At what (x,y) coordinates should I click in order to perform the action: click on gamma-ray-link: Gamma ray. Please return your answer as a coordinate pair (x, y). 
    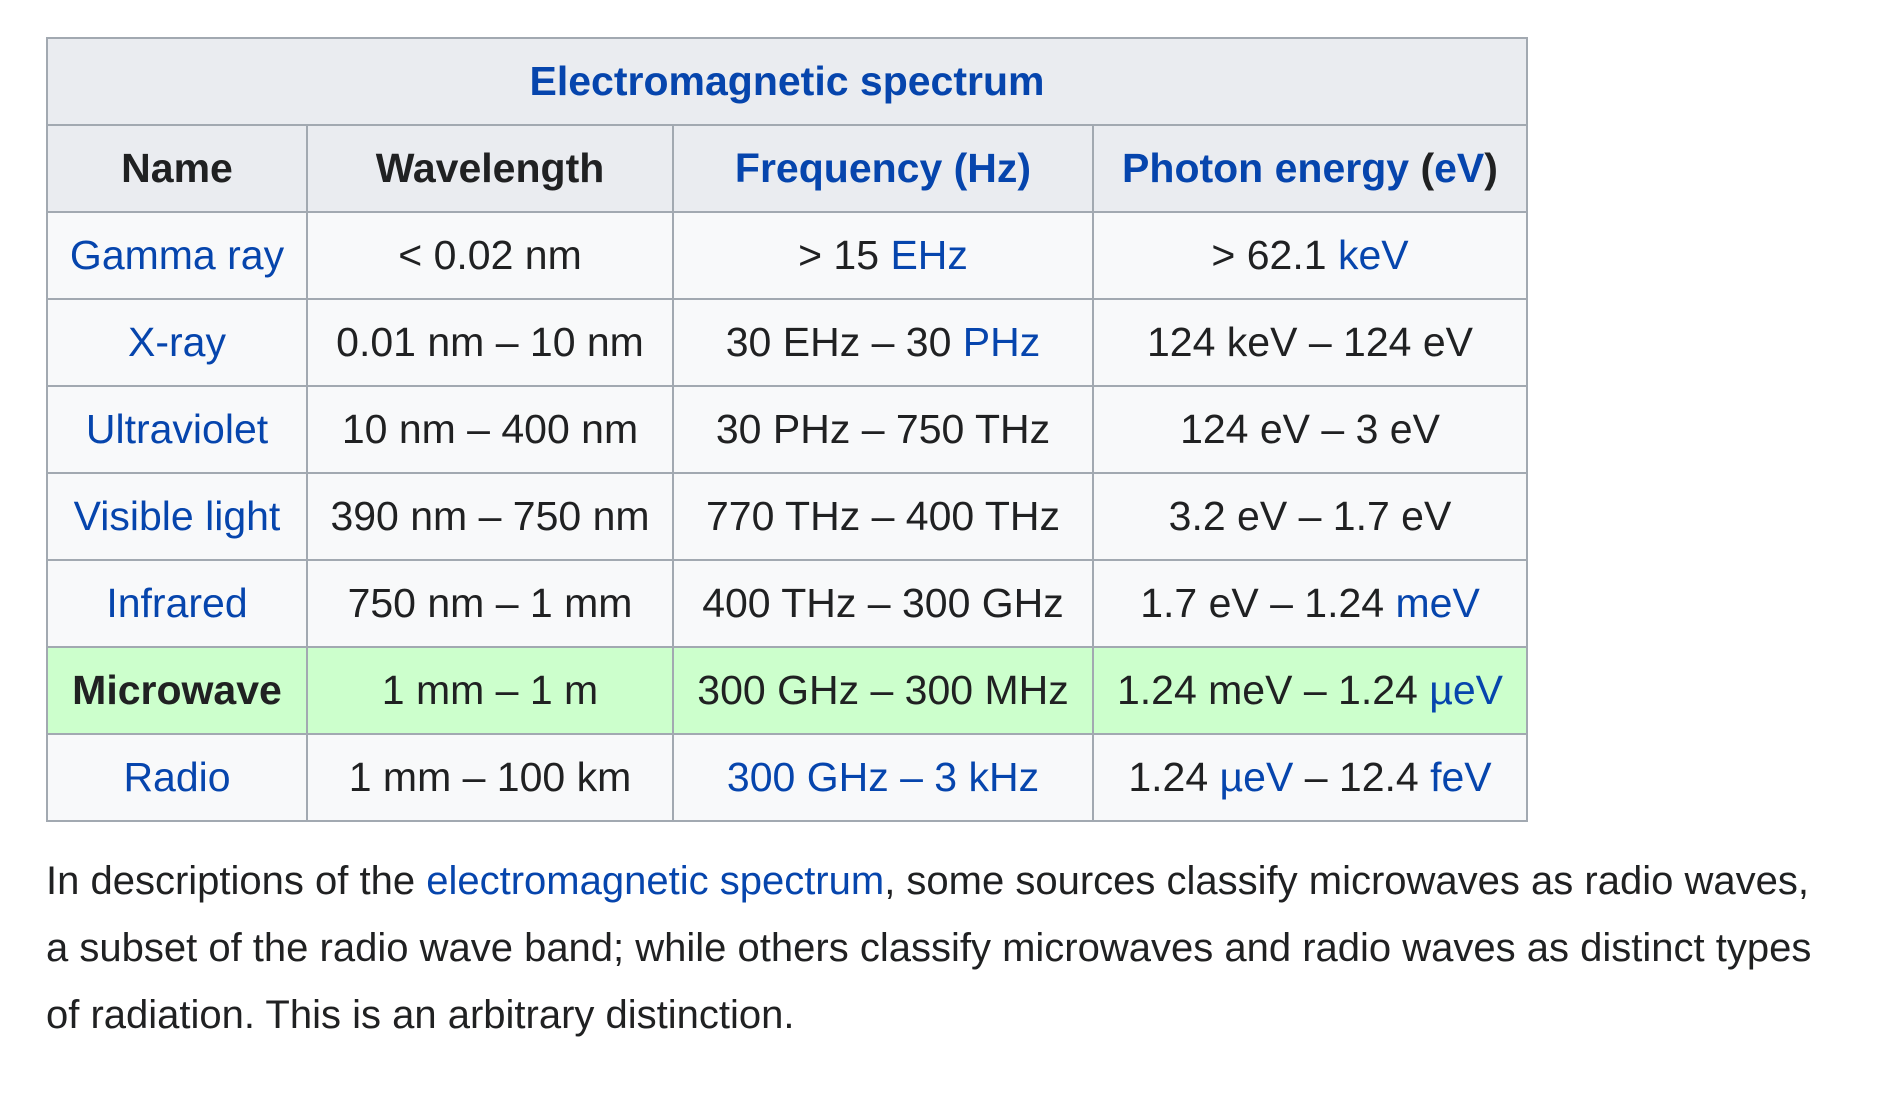
    Looking at the image, I should click on (177, 255).